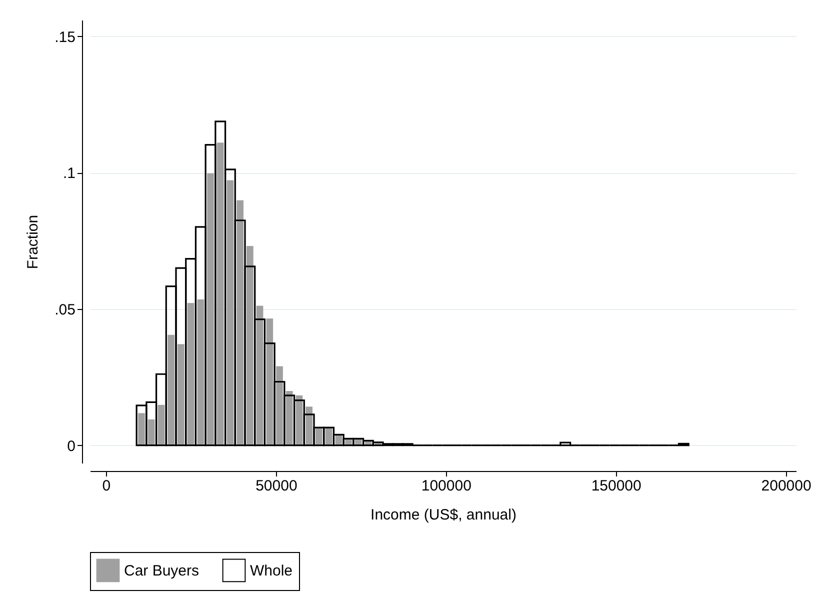  Describe the element at coordinates (446, 486) in the screenshot. I see `x-tick-label: 100000` at that location.